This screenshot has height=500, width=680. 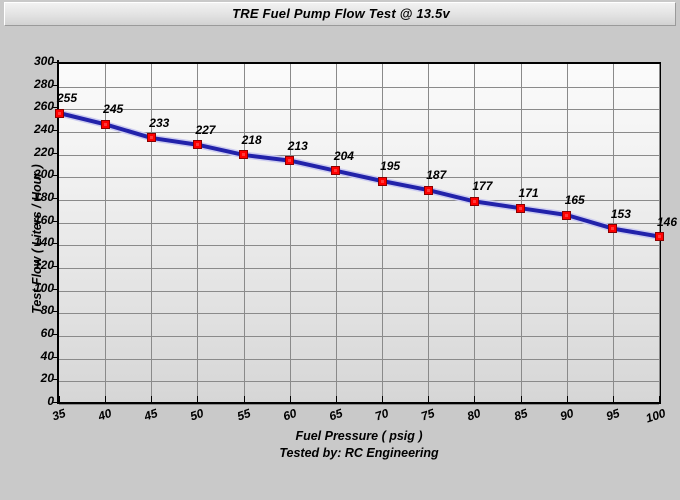 I want to click on y-tick-label: 240, so click(x=43, y=129).